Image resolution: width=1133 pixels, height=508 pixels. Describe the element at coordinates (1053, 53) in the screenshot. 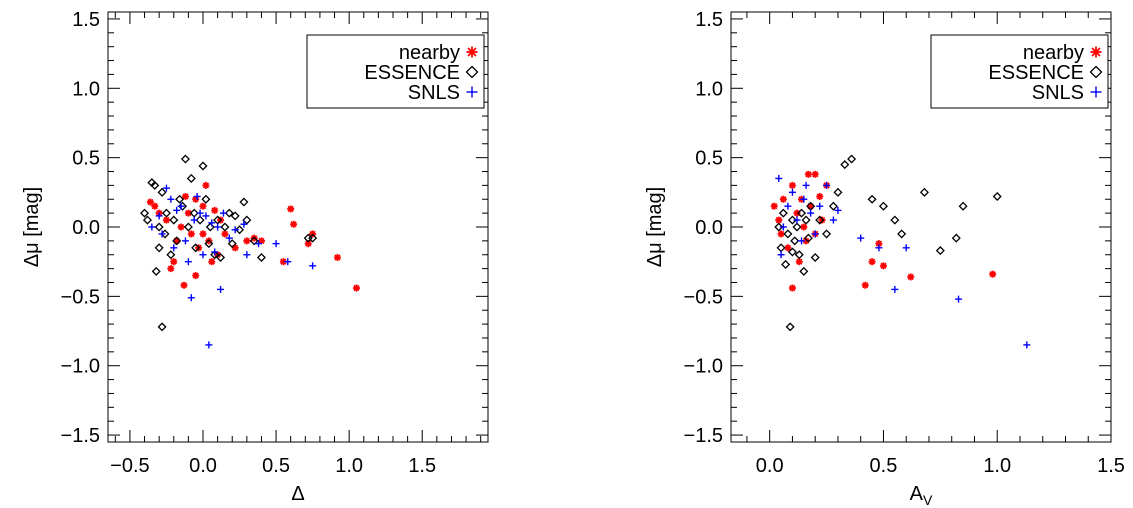

I see `legend-label: nearby` at that location.